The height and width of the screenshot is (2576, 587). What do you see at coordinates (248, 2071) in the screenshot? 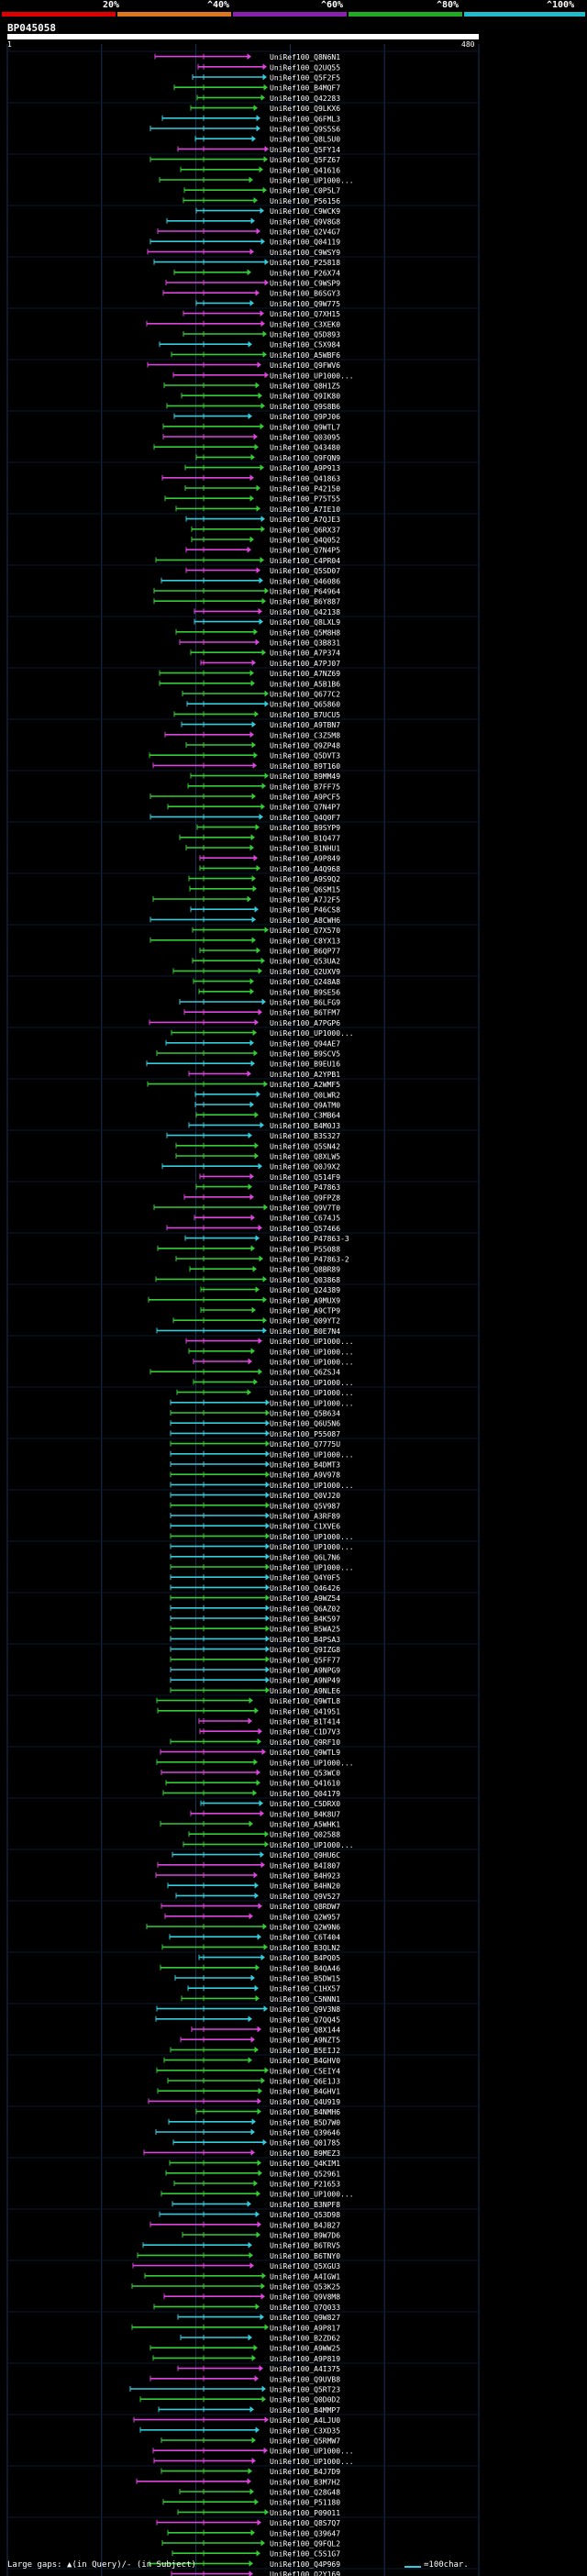
I see `hit-row: UniRef100_C5EIY4` at bounding box center [248, 2071].